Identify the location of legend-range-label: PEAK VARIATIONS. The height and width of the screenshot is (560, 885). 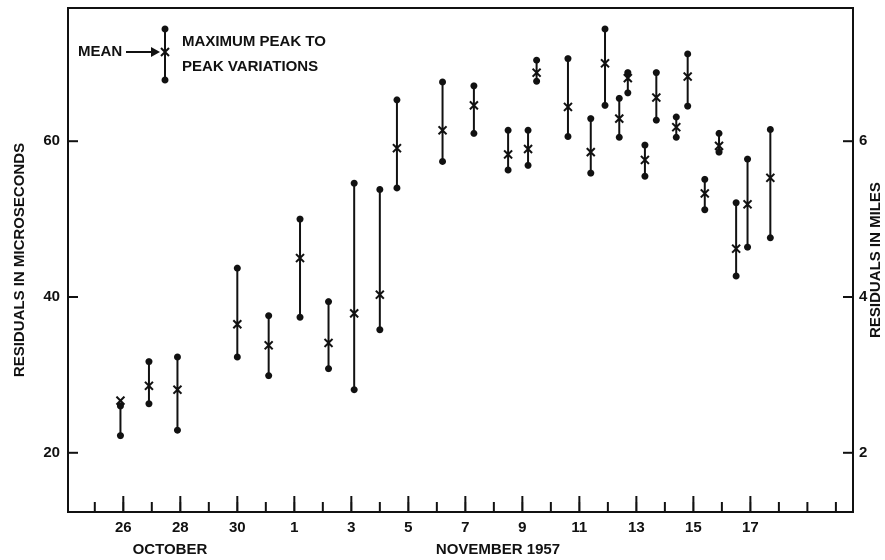
(250, 66).